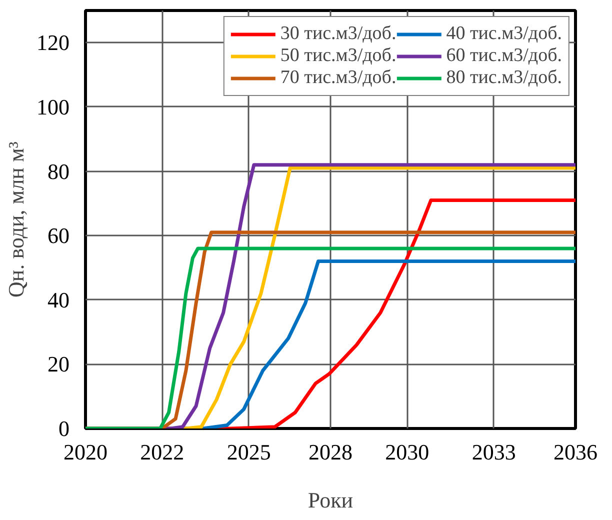 This screenshot has height=520, width=612. I want to click on y-tick-label: 40, so click(59, 299).